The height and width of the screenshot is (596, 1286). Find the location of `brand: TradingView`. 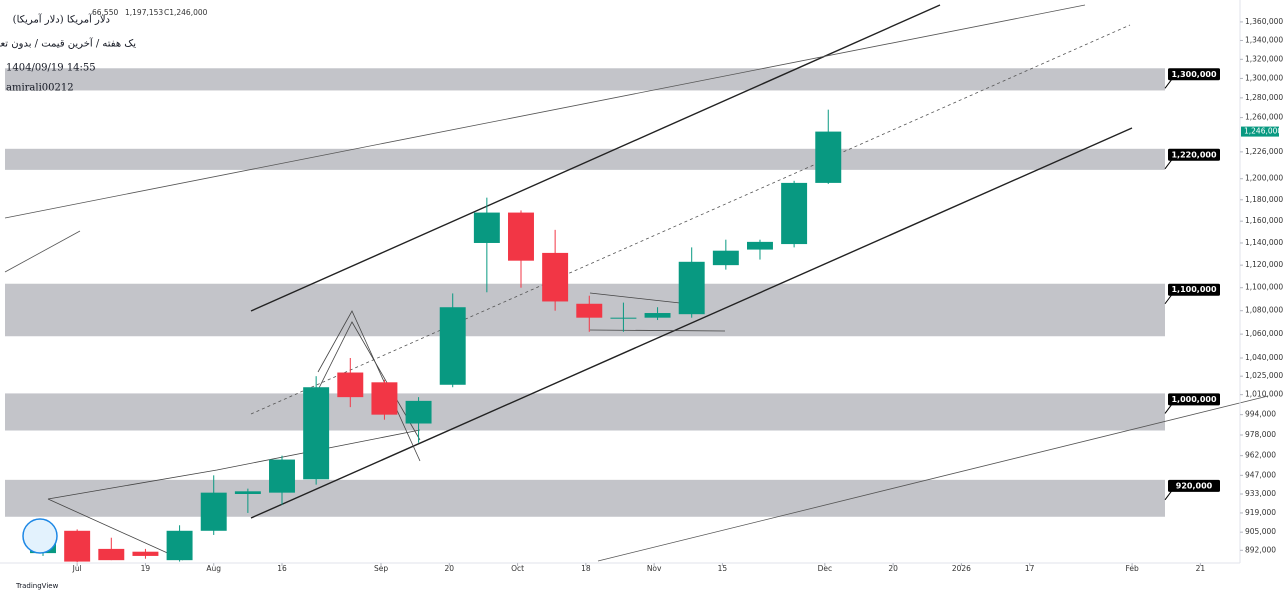

brand: TradingView is located at coordinates (37, 586).